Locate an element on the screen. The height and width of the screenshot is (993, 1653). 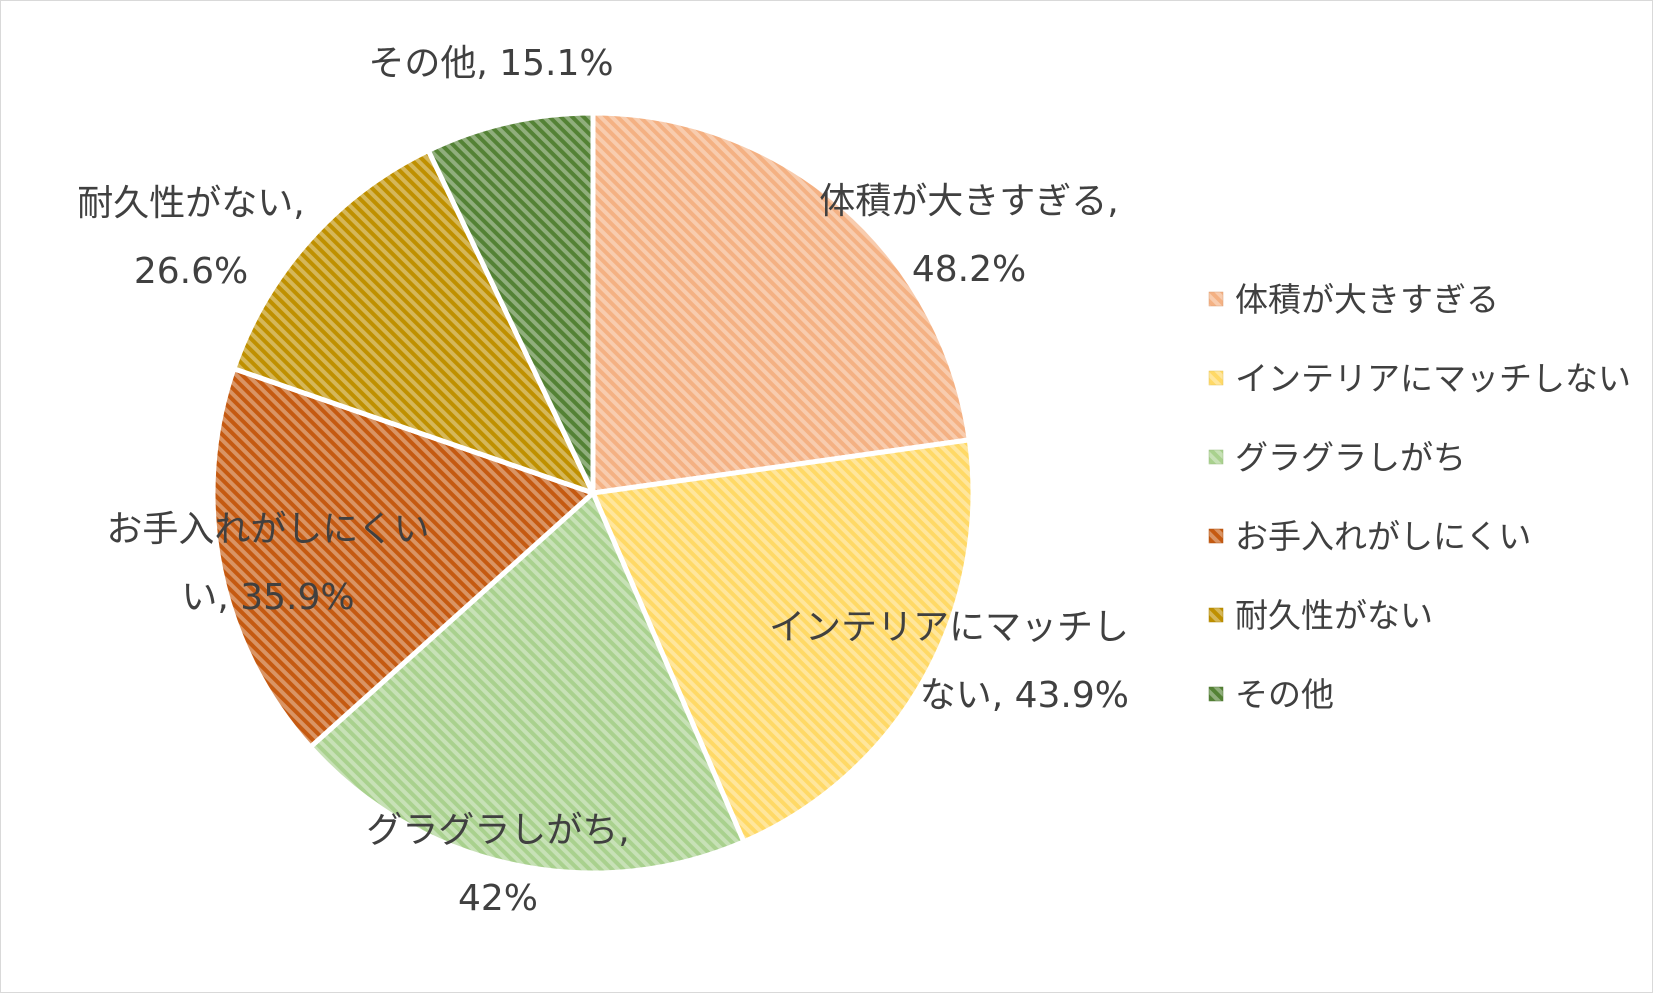
legend-label: インテリアにマッチしない is located at coordinates (1433, 378).